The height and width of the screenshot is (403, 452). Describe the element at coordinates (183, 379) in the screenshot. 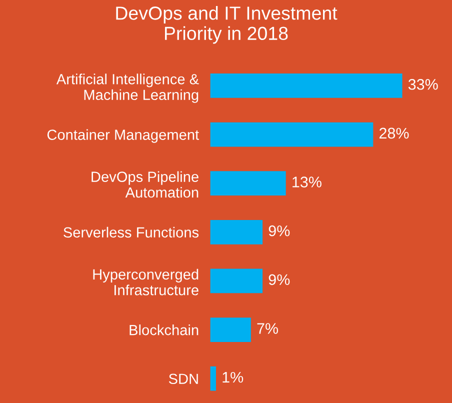

I see `y-tick-label: SDN` at that location.